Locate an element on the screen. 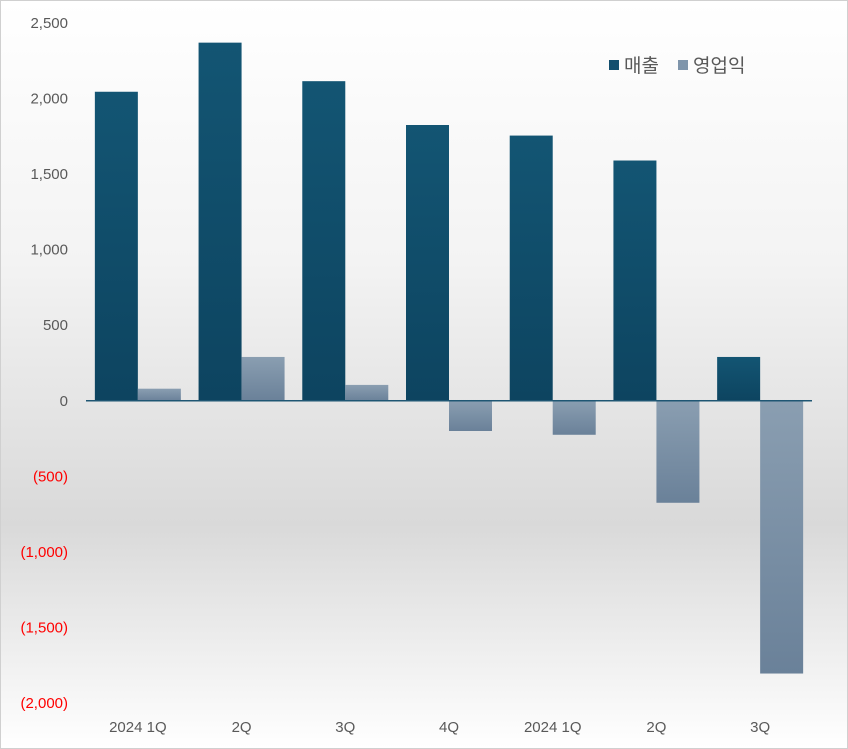 This screenshot has height=749, width=848. x-tick-label: 4Q is located at coordinates (449, 727).